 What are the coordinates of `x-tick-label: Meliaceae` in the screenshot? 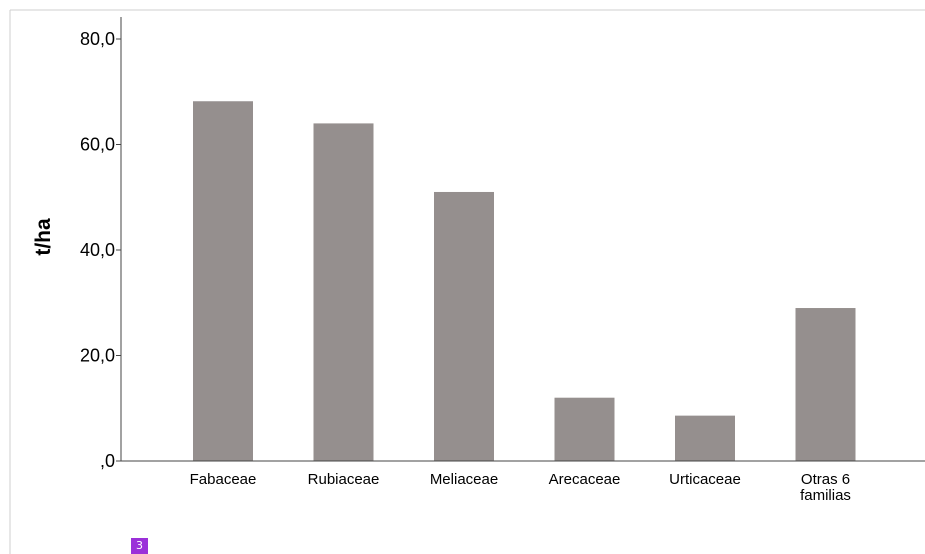 It's located at (464, 479).